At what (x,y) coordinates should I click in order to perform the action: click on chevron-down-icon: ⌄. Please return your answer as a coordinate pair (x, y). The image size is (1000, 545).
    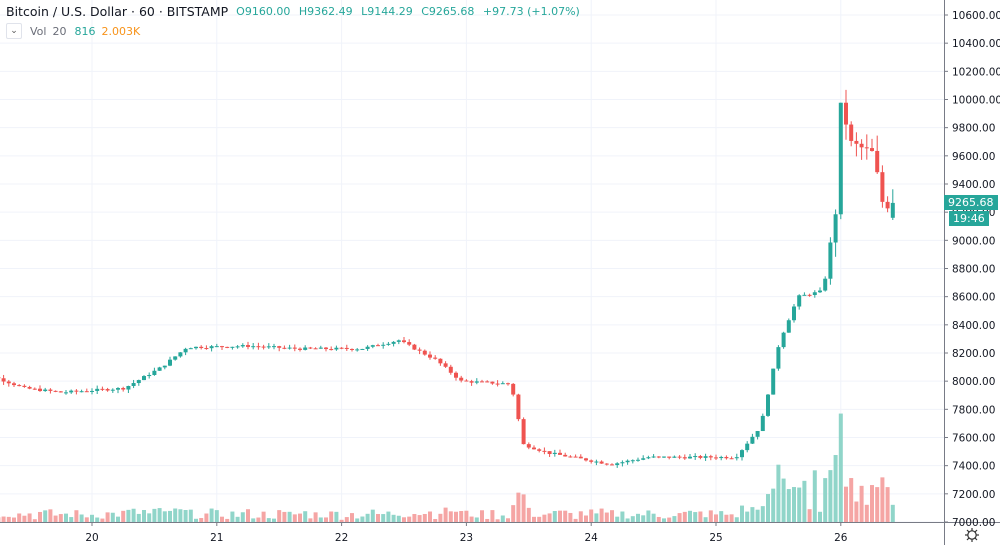
    Looking at the image, I should click on (14, 31).